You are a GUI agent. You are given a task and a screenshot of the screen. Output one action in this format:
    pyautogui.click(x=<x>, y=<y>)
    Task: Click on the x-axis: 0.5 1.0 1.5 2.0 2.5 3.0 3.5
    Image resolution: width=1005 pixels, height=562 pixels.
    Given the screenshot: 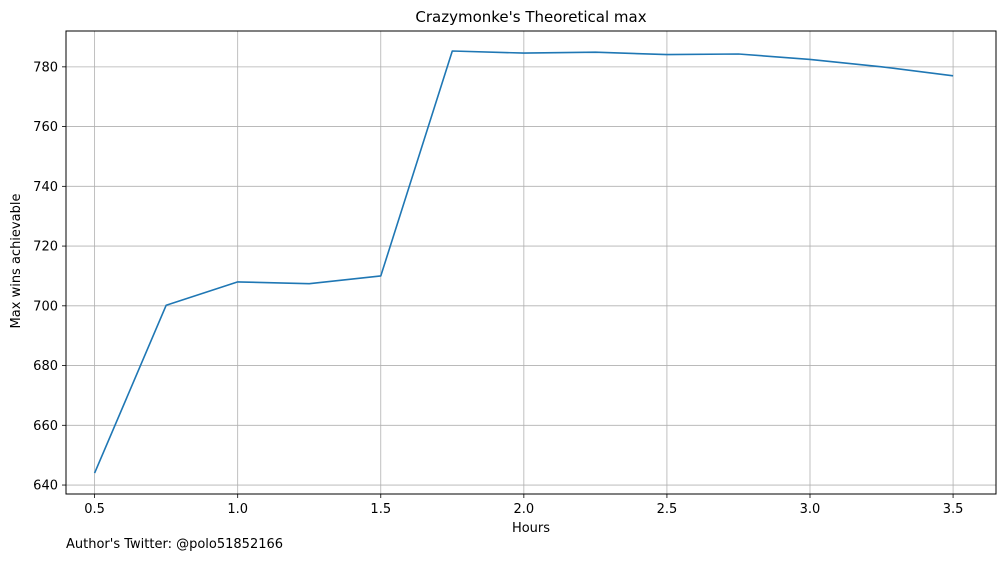 What is the action you would take?
    pyautogui.click(x=523, y=505)
    